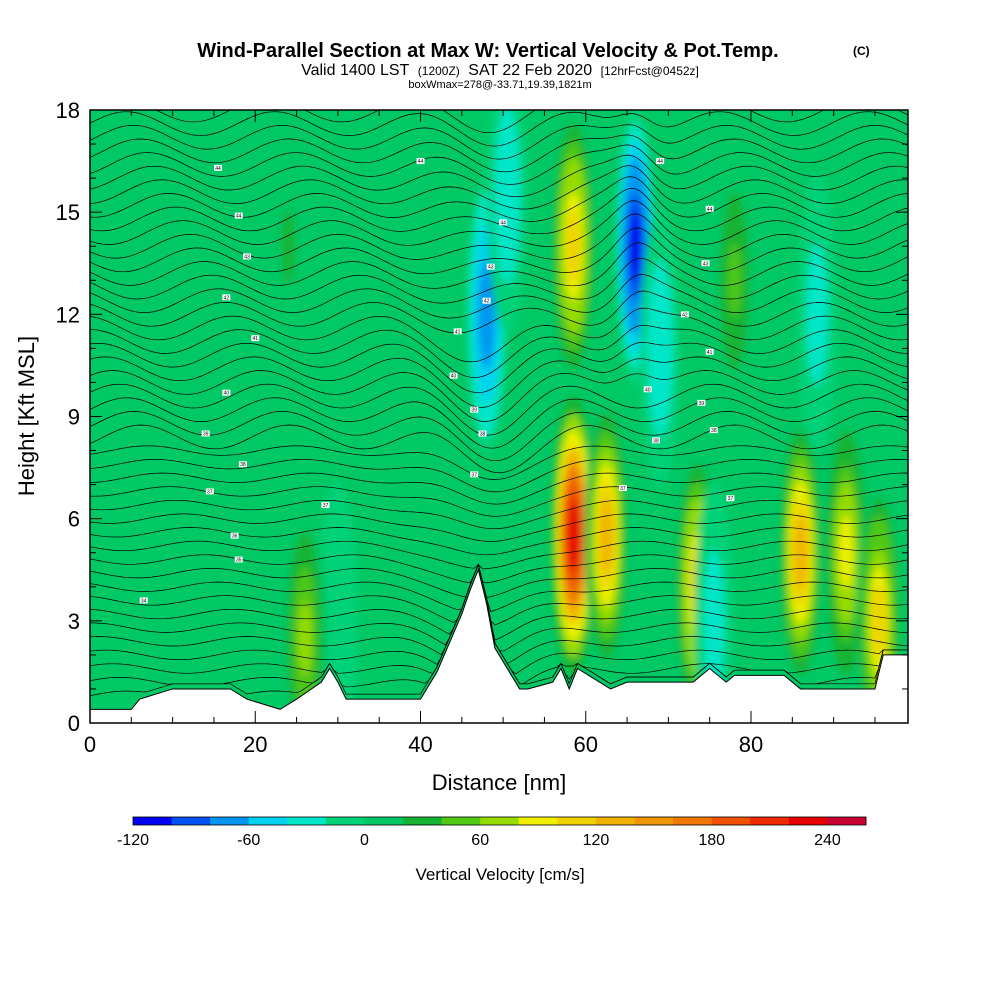  What do you see at coordinates (68, 212) in the screenshot?
I see `y-tick-label: 15` at bounding box center [68, 212].